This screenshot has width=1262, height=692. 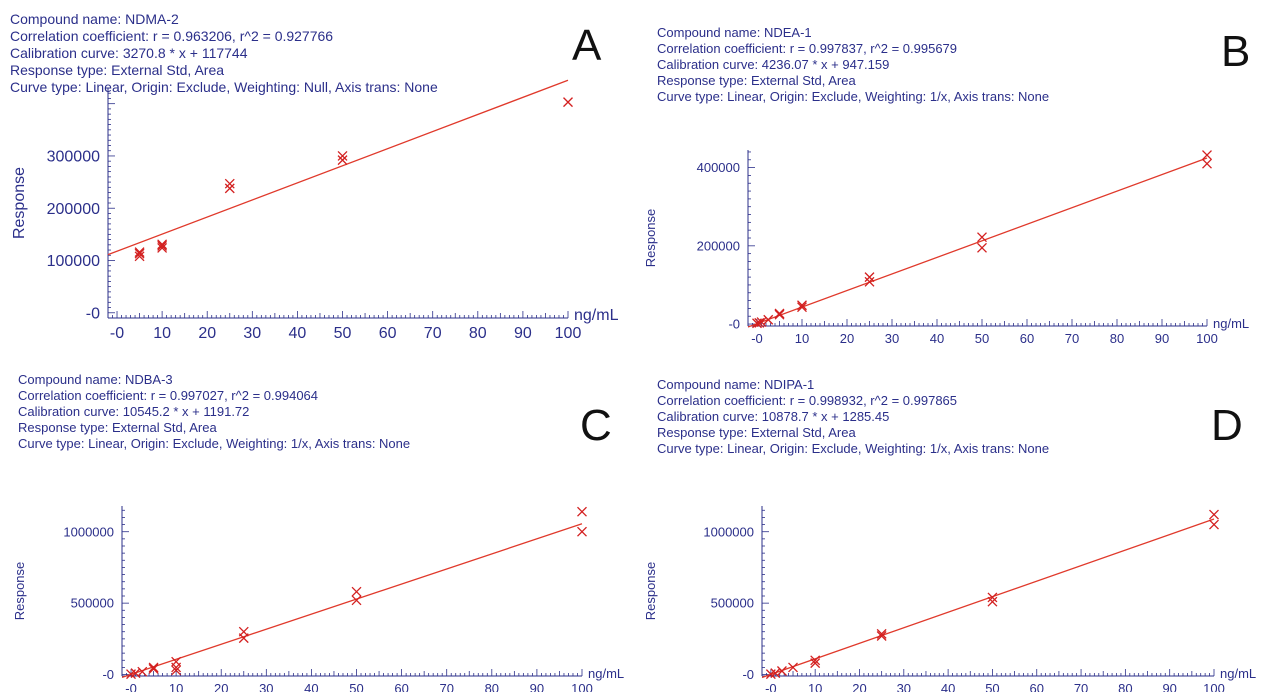 I want to click on y-tick-label: 1000000, so click(x=88, y=531).